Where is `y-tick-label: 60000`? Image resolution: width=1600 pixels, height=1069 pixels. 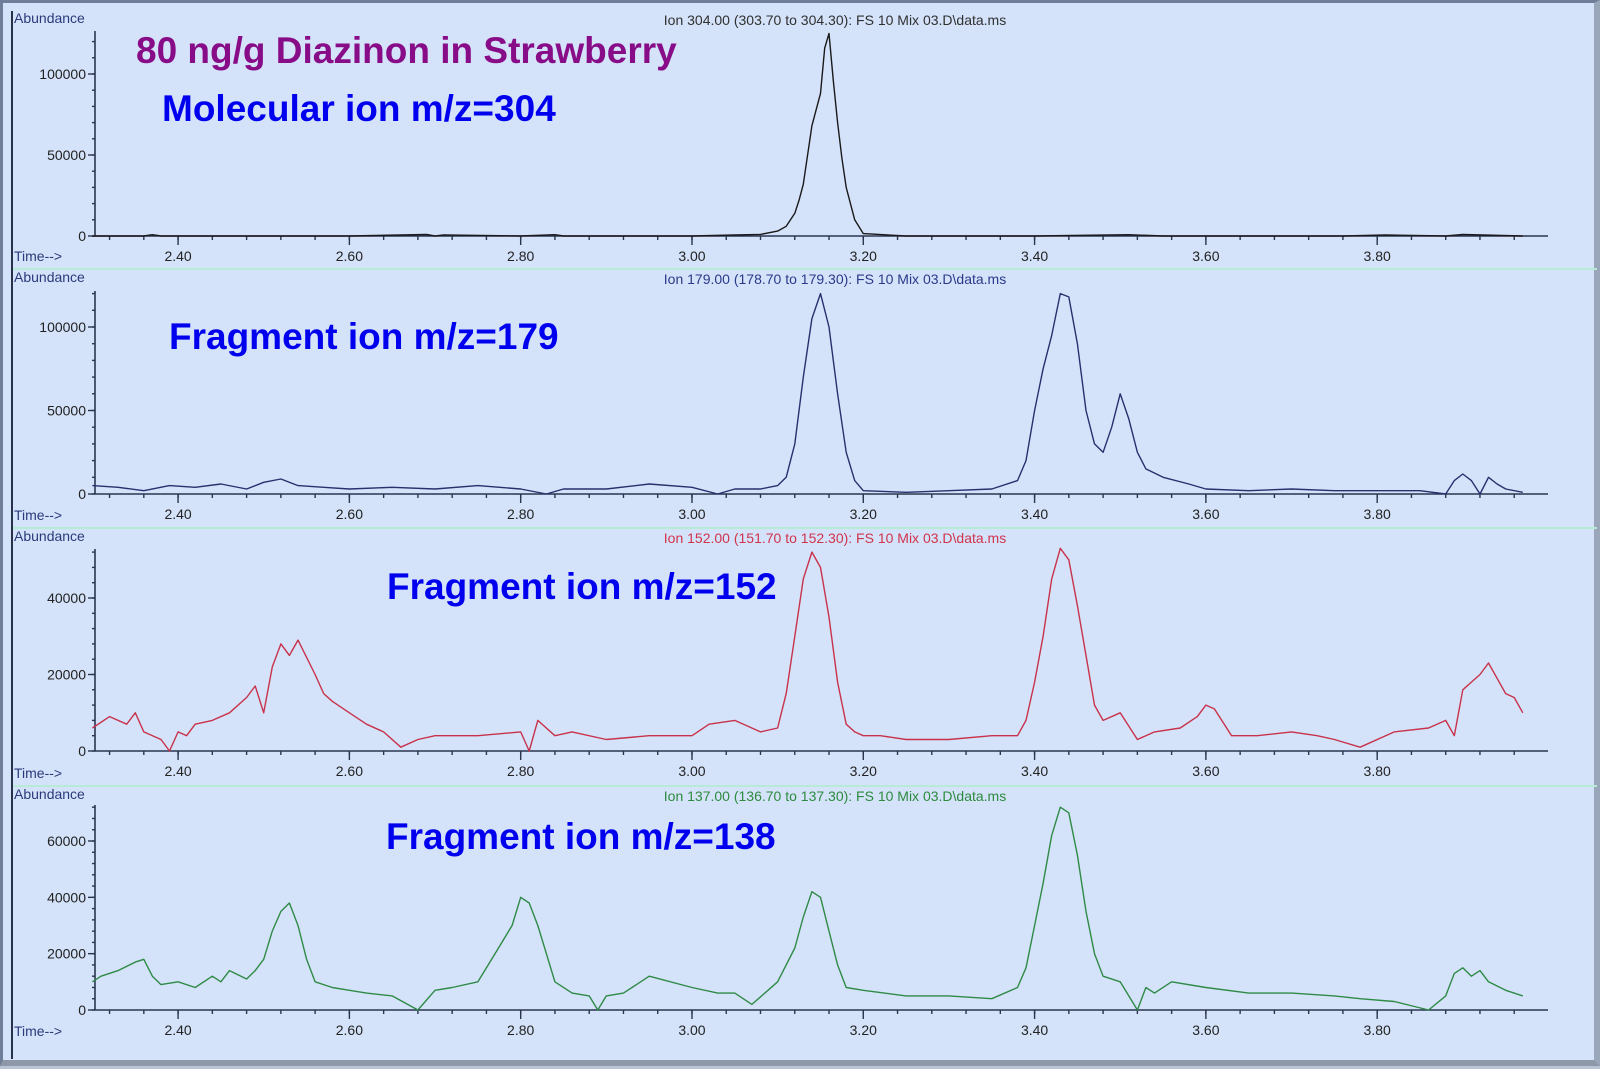
y-tick-label: 60000 is located at coordinates (66, 841).